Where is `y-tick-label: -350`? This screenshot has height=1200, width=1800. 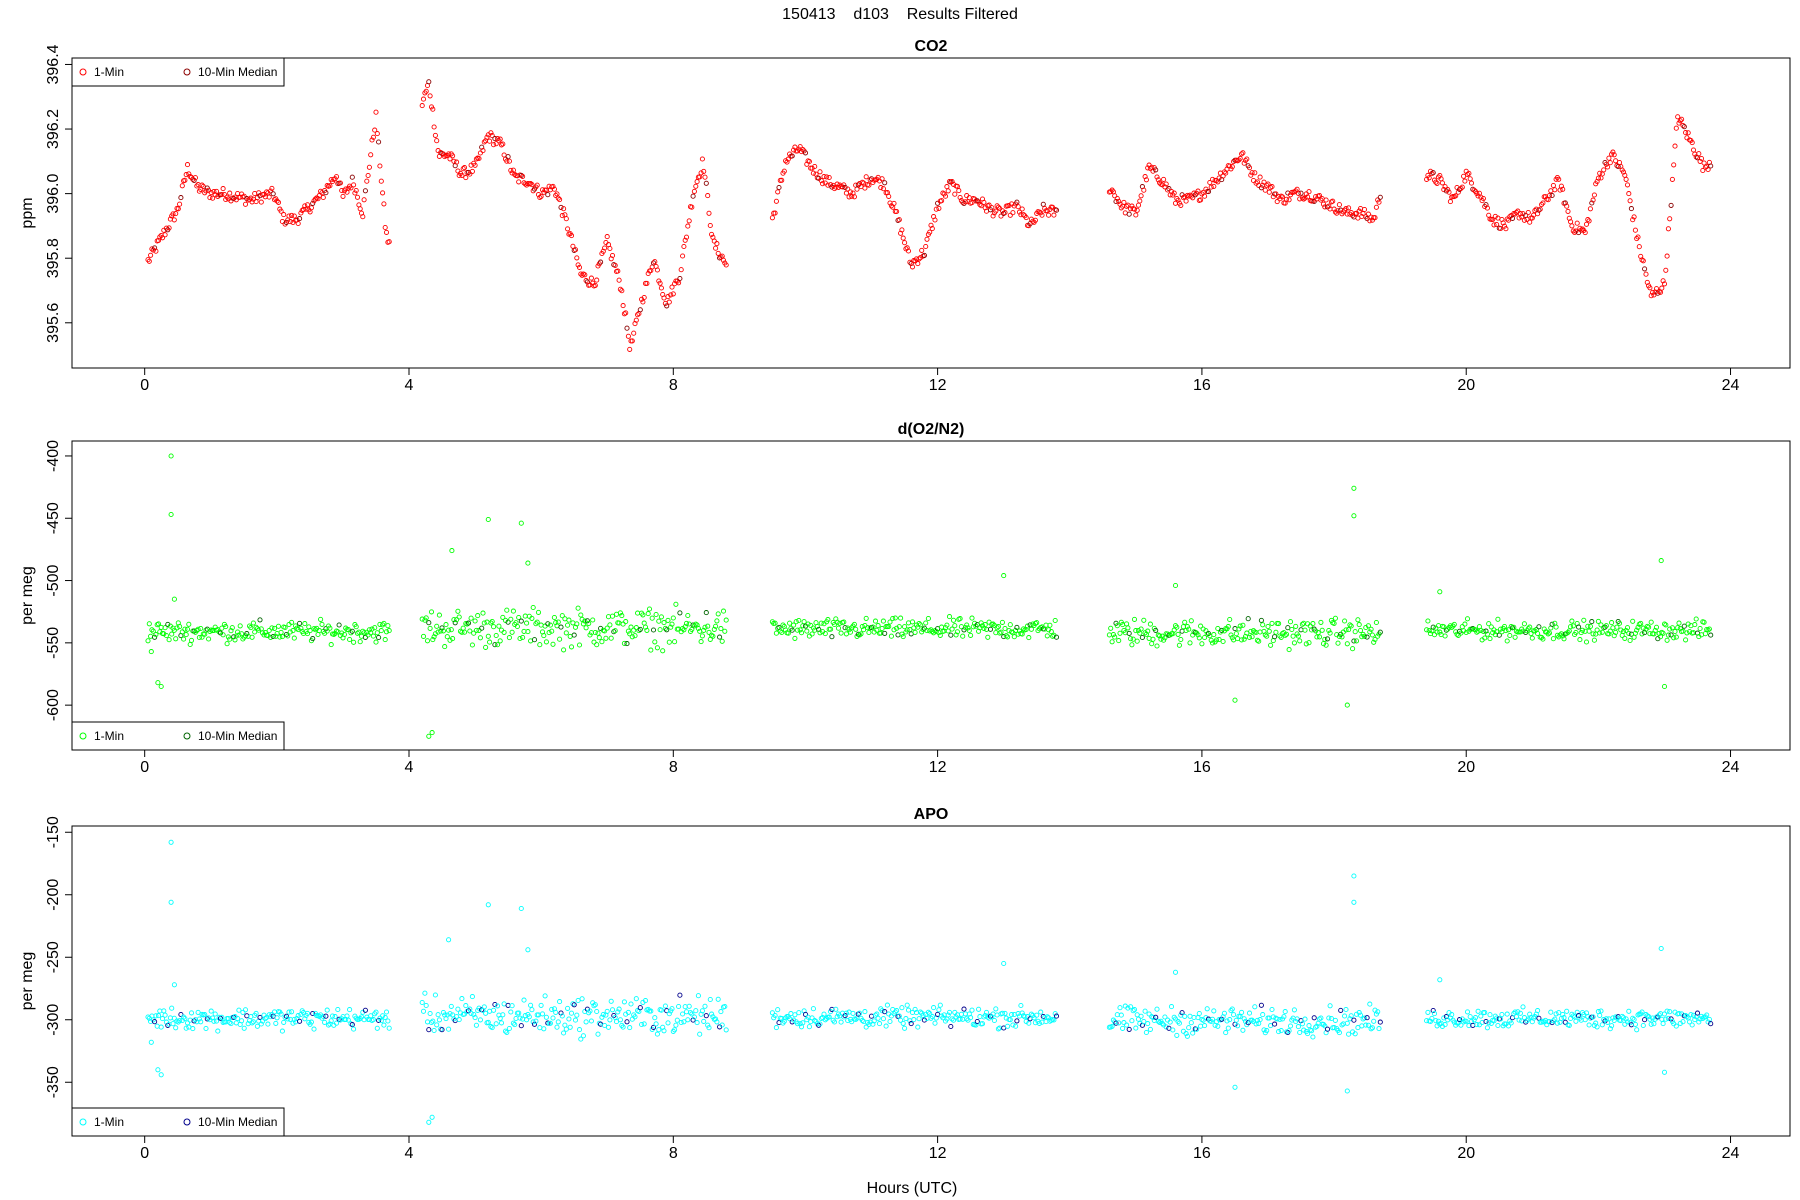 y-tick-label: -350 is located at coordinates (53, 1082).